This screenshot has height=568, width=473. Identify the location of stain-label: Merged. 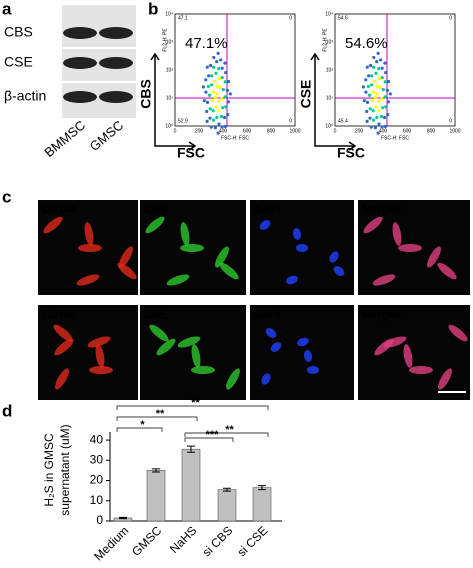
(381, 315).